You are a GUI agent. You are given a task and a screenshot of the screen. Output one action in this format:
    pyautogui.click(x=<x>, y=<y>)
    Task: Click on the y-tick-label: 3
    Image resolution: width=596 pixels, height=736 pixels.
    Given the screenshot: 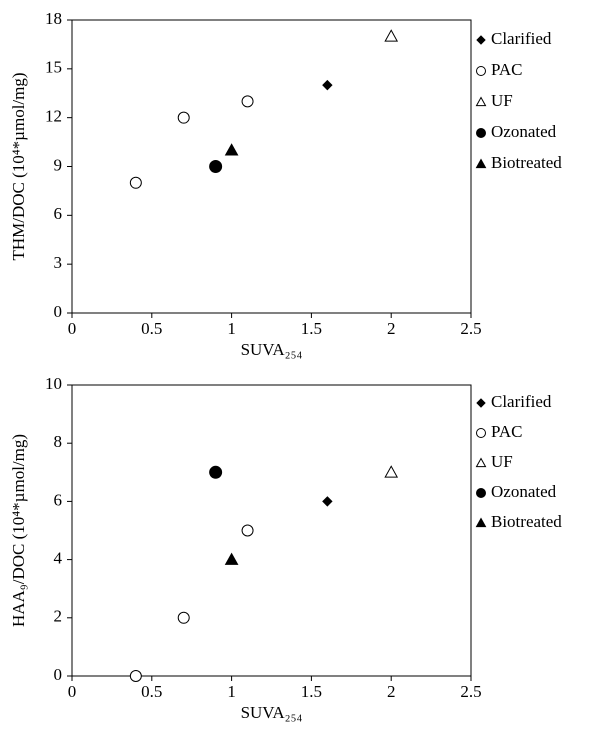 What is the action you would take?
    pyautogui.click(x=58, y=262)
    